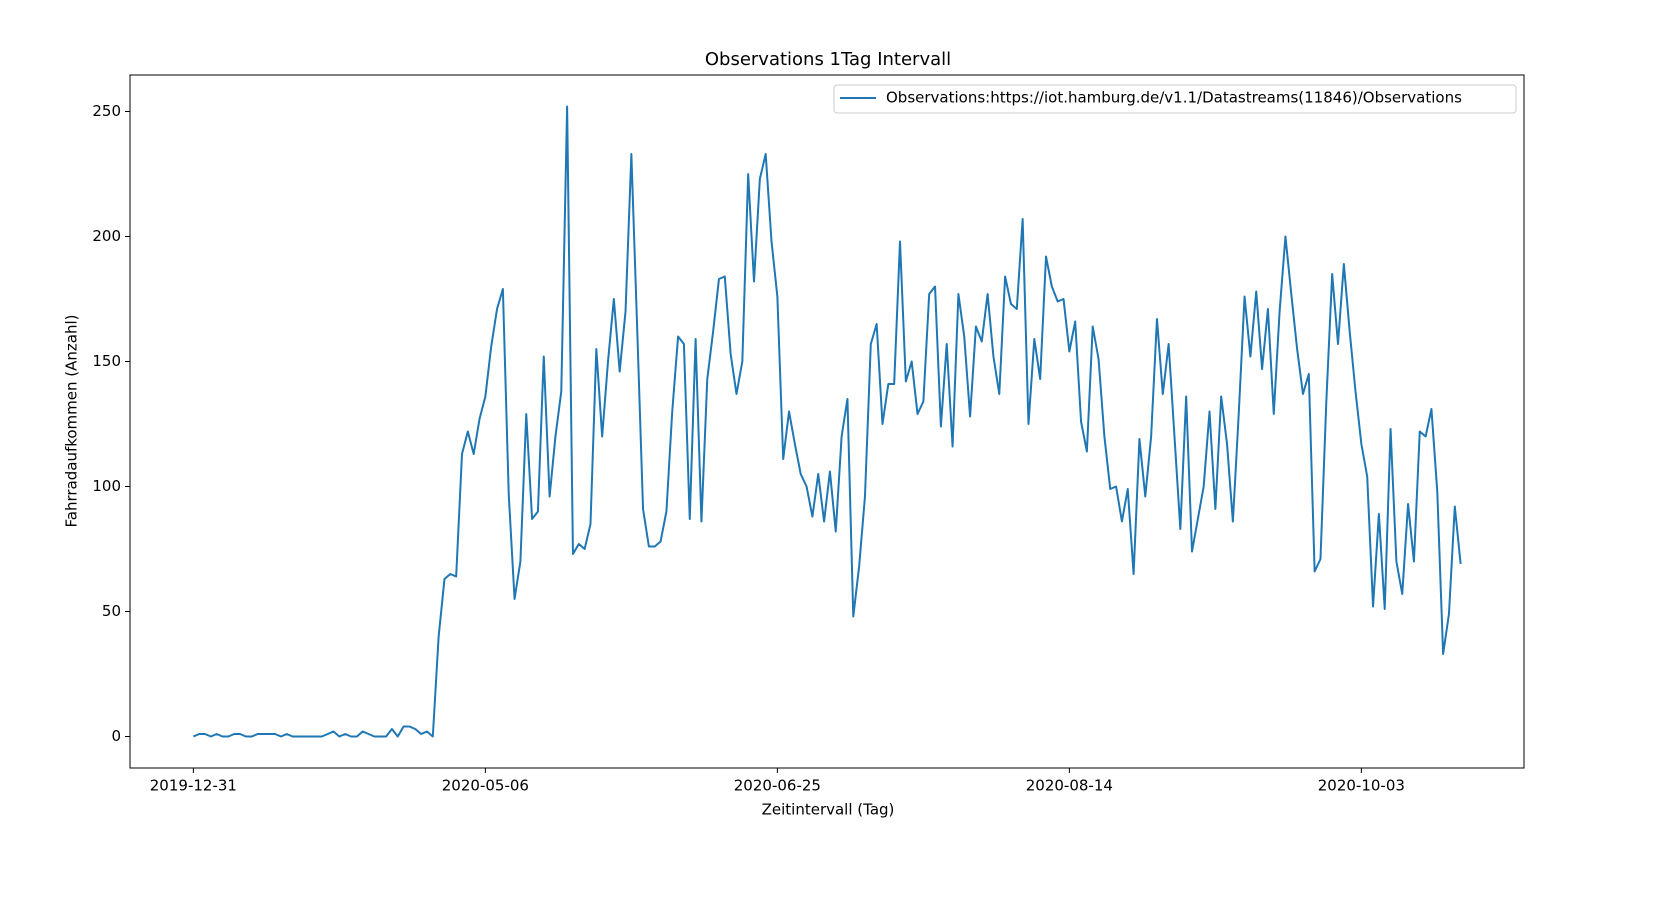 This screenshot has height=905, width=1673. Describe the element at coordinates (193, 786) in the screenshot. I see `x-tick-label: 2019-12-31` at that location.